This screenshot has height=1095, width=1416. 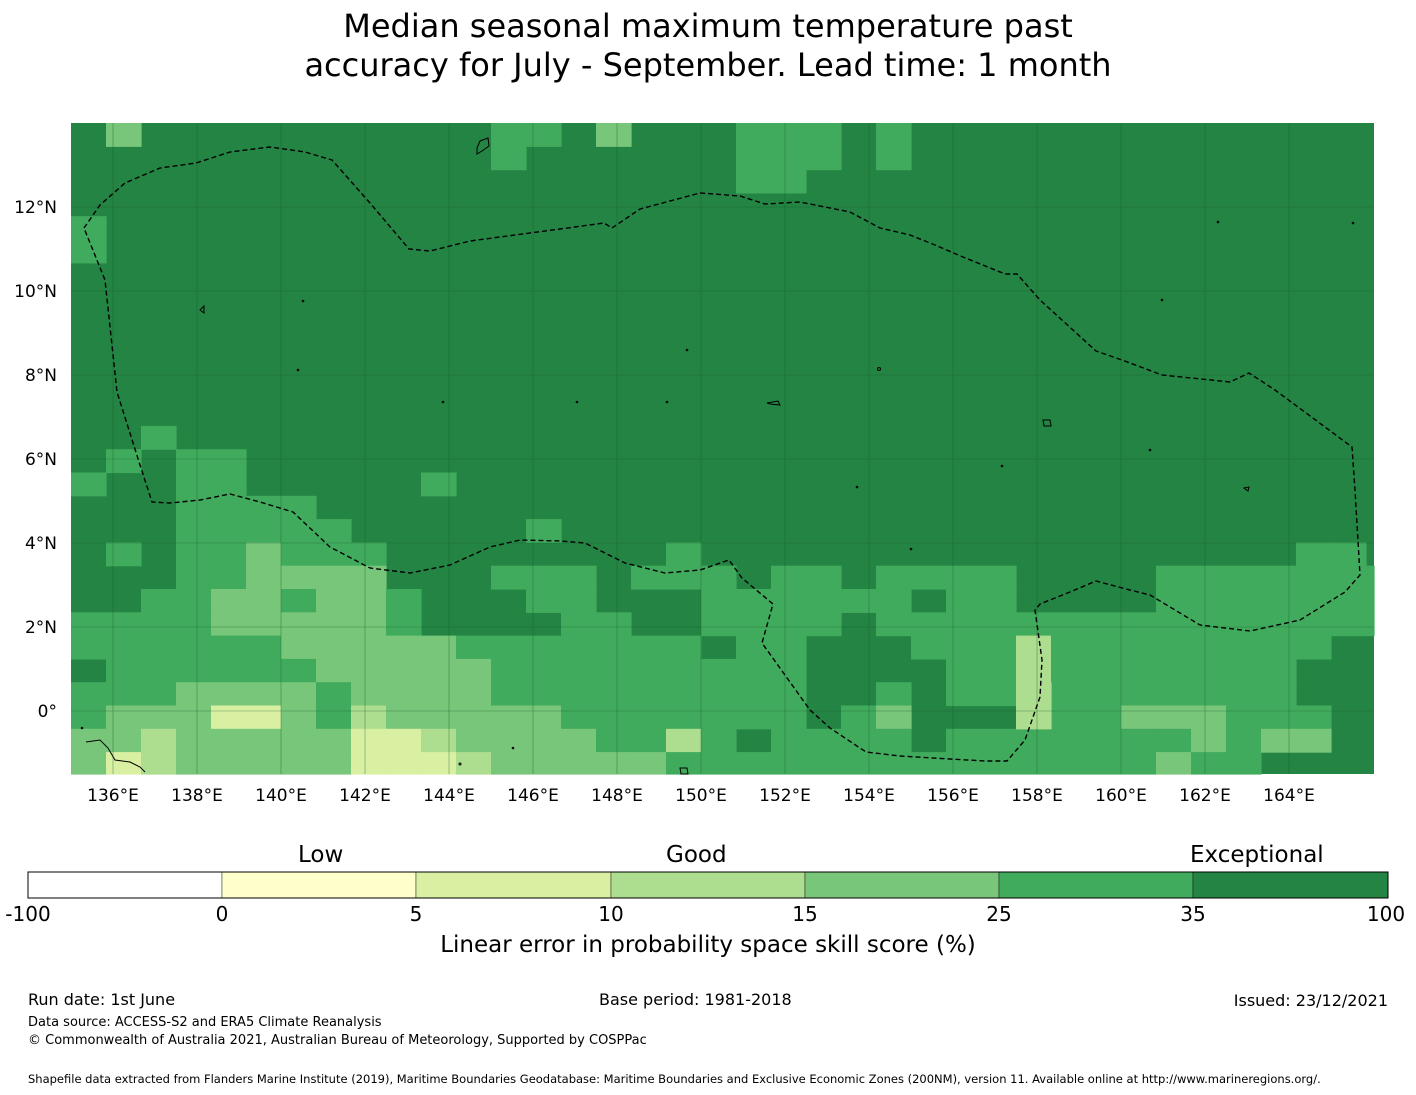 What do you see at coordinates (1047, 423) in the screenshot?
I see `island-pohnpei` at bounding box center [1047, 423].